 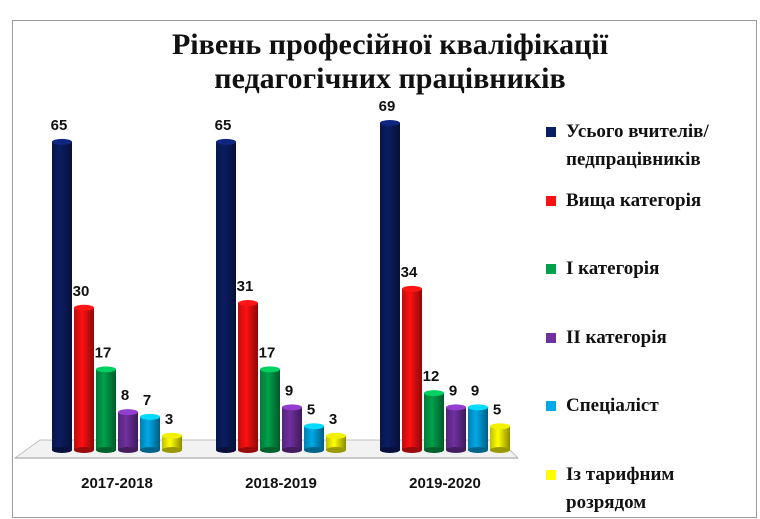 What do you see at coordinates (281, 483) in the screenshot?
I see `x-tick-label: 2018-2019` at bounding box center [281, 483].